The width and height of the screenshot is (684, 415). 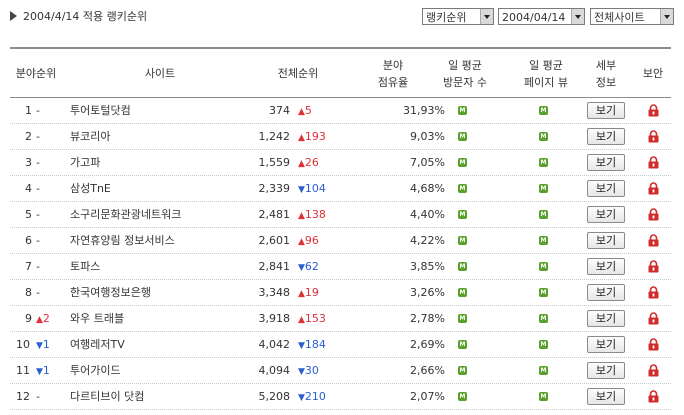 I want to click on table-row: 92 와우 트래블 3,918 153 2,78% M M 보기, so click(x=340, y=319).